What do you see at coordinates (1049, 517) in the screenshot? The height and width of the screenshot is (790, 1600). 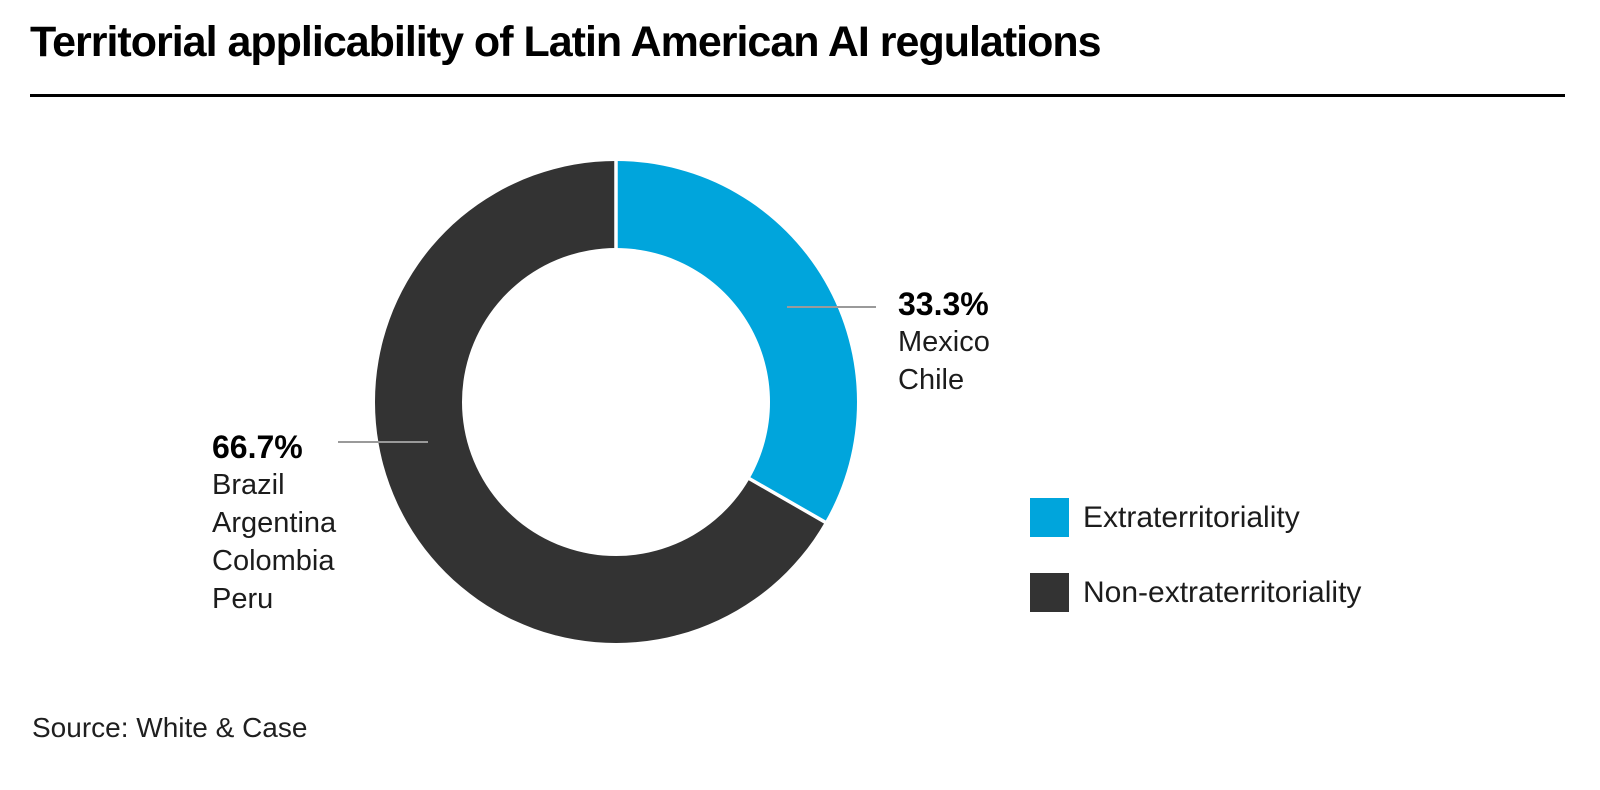 I see `legend-swatch-extraterritoriality` at bounding box center [1049, 517].